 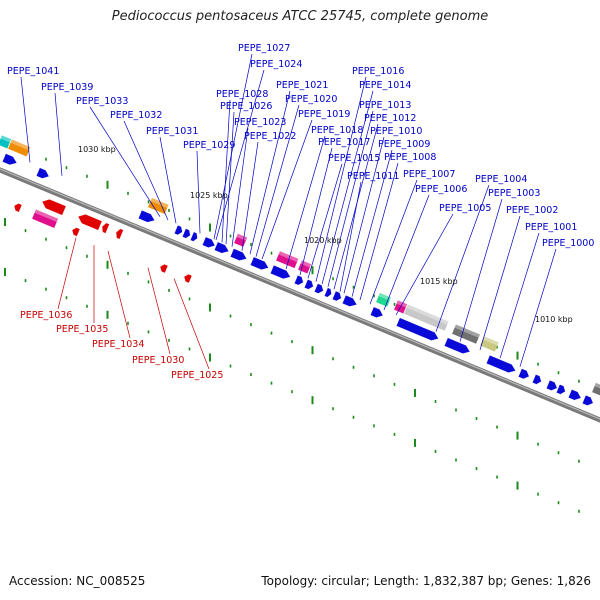 I want to click on gene-label-forward: PEPE_1027, so click(x=264, y=48).